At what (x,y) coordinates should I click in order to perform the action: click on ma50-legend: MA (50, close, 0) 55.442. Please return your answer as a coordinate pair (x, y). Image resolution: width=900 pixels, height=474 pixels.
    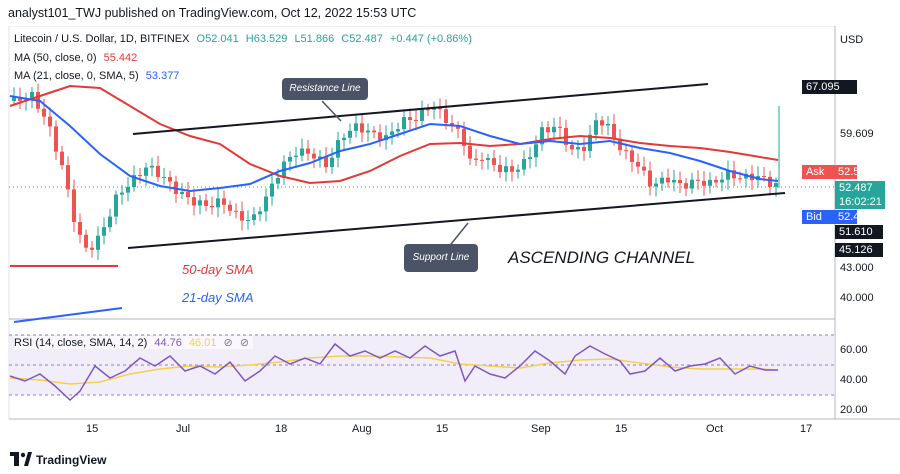
    Looking at the image, I should click on (77, 58).